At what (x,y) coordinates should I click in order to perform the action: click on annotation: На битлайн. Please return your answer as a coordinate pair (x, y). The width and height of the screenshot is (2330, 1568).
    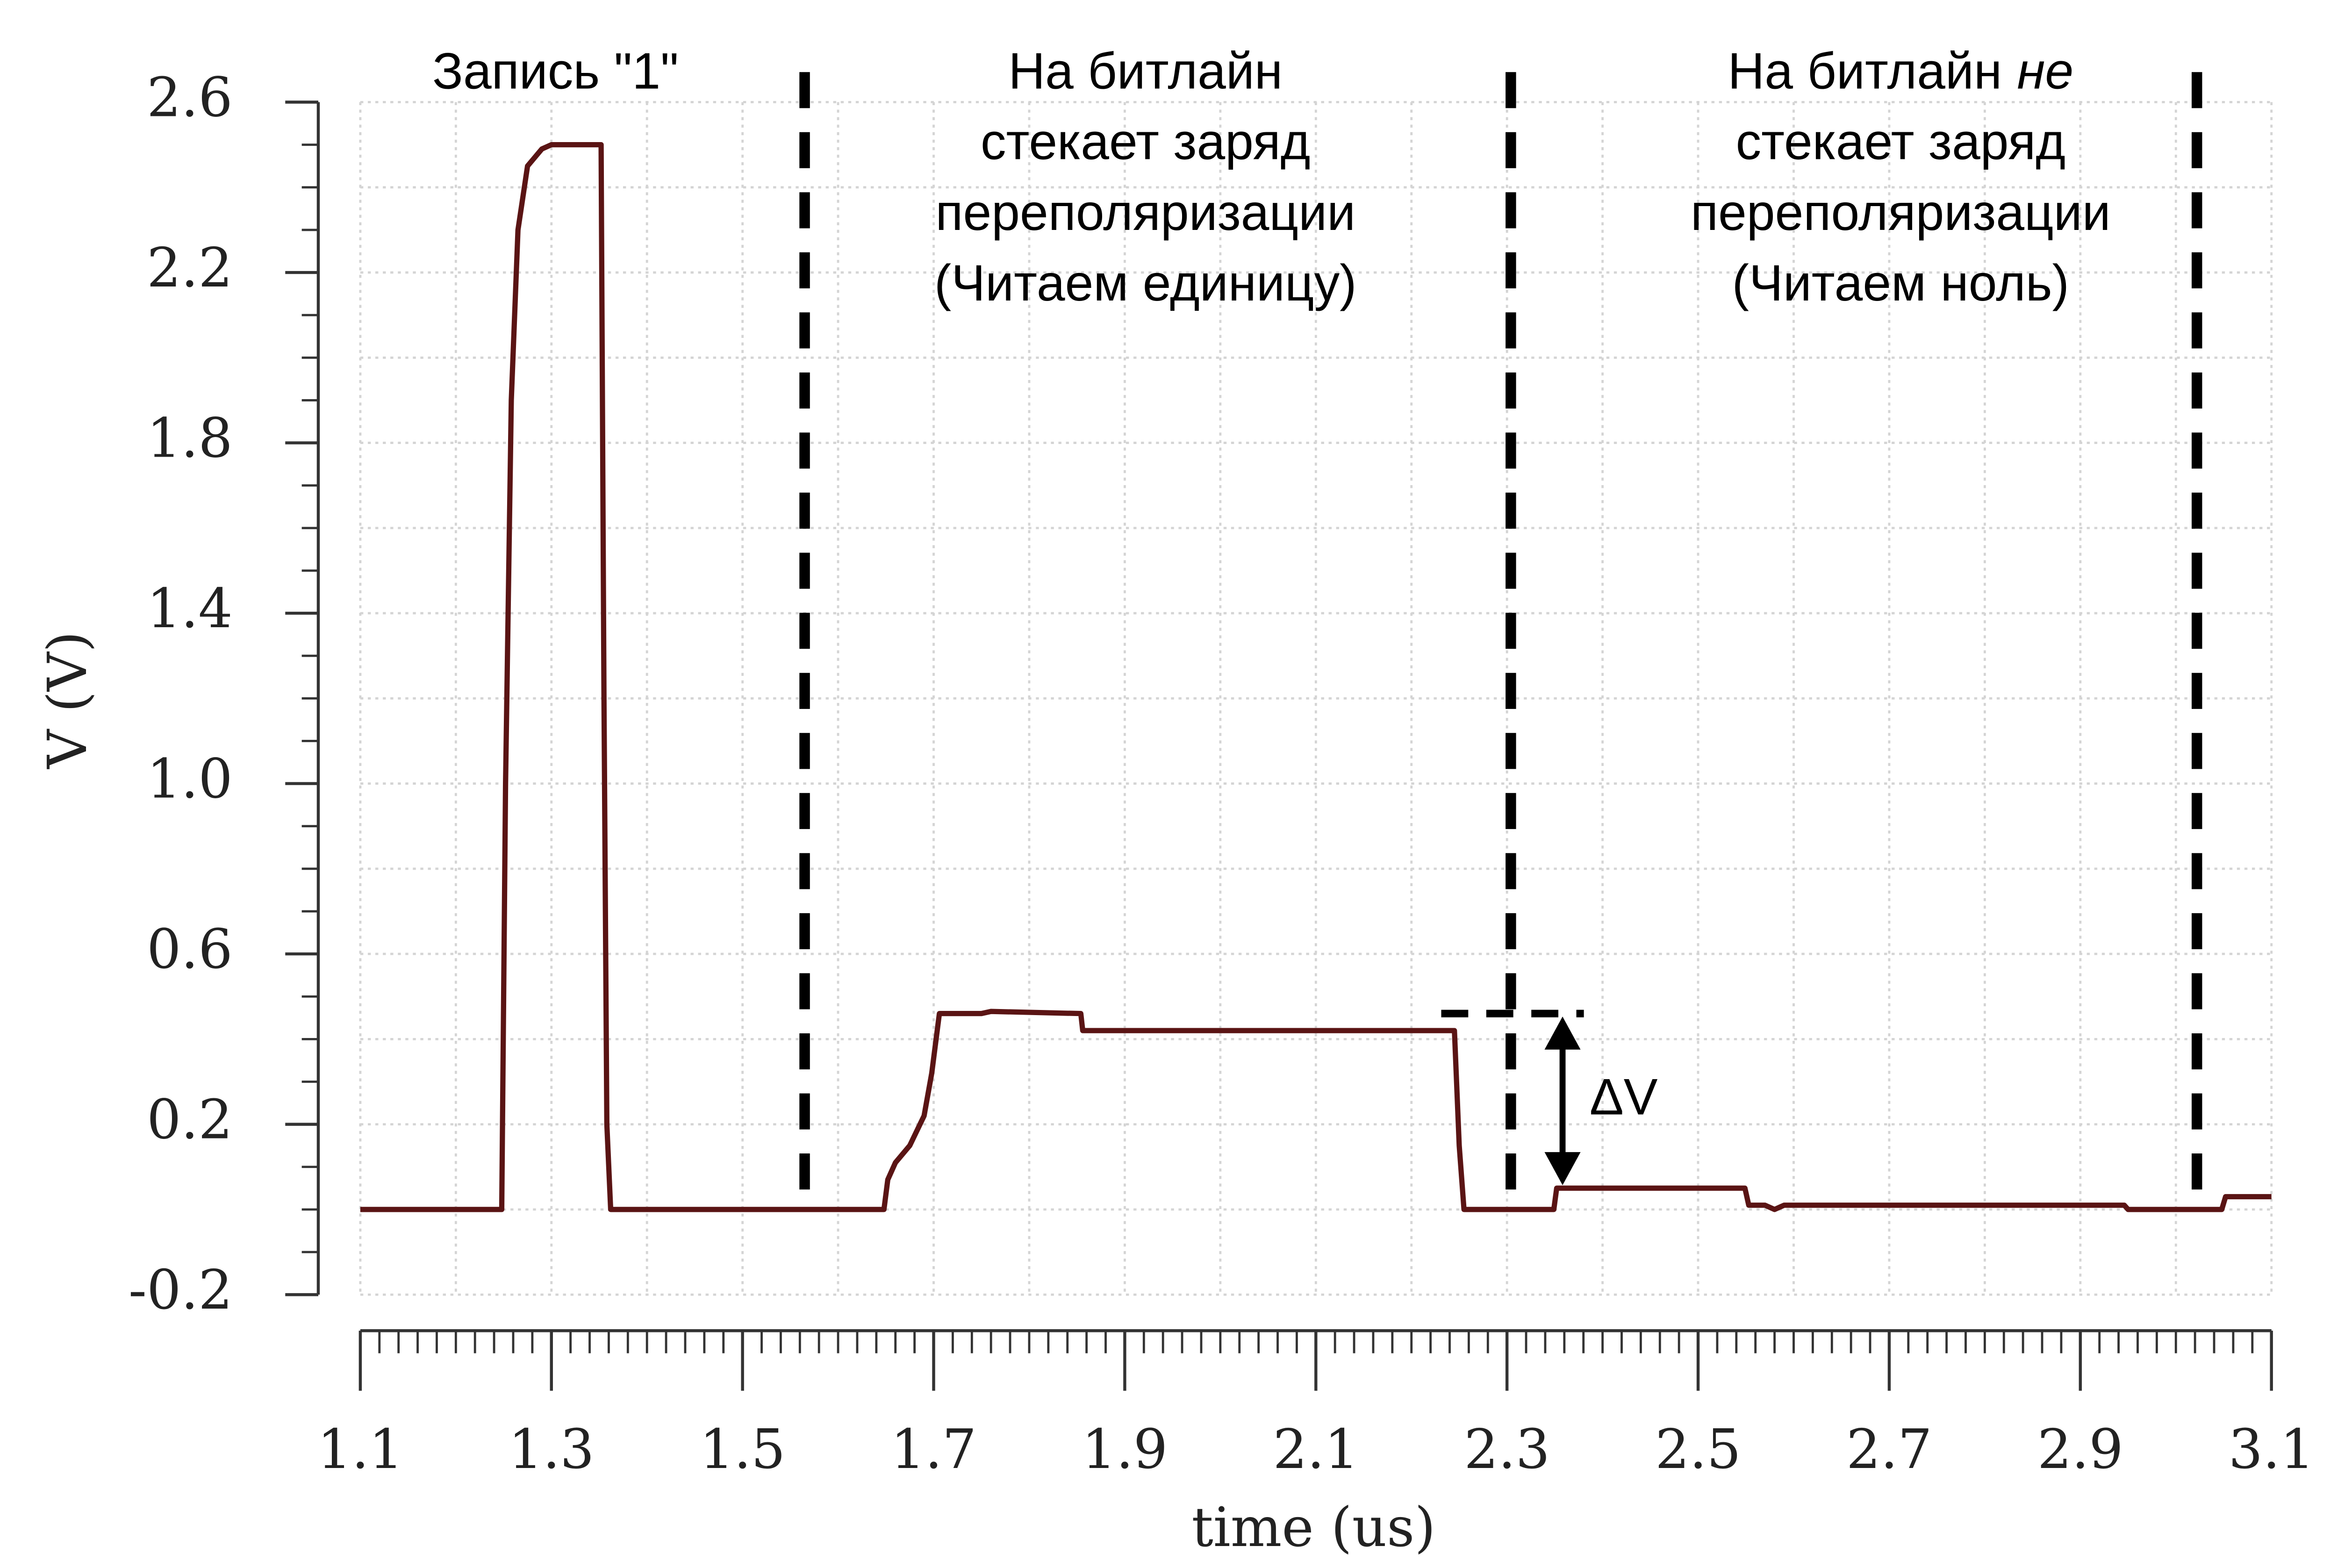
    Looking at the image, I should click on (1145, 72).